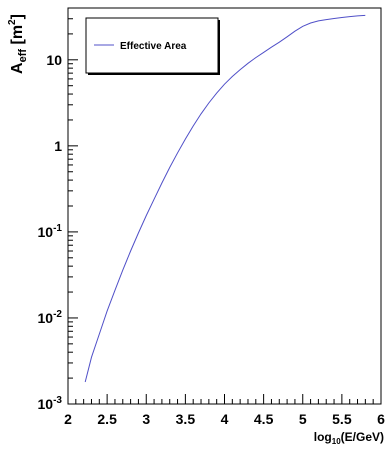 Image resolution: width=390 pixels, height=451 pixels. Describe the element at coordinates (68, 419) in the screenshot. I see `x-tick-label: 2` at that location.